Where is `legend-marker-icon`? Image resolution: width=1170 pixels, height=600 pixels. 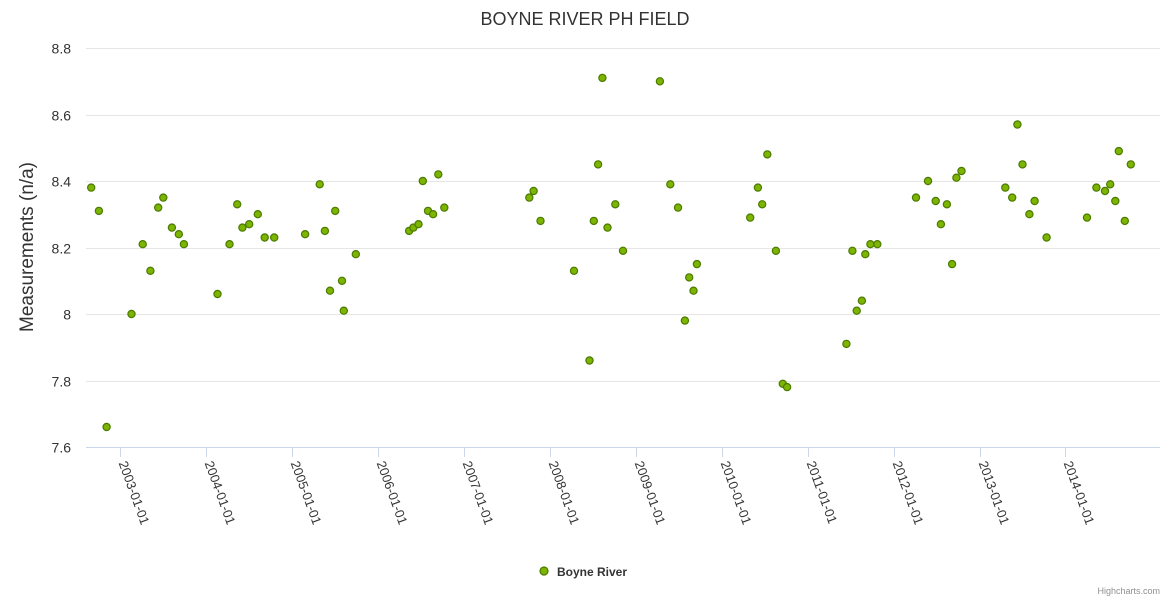 legend-marker-icon is located at coordinates (544, 571).